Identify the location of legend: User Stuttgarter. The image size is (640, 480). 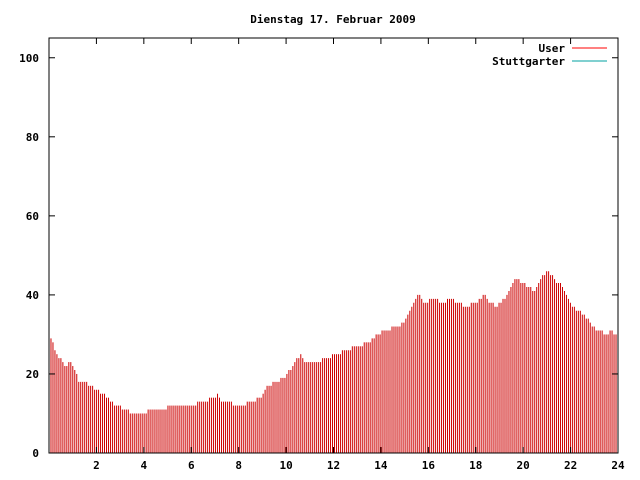
(549, 55).